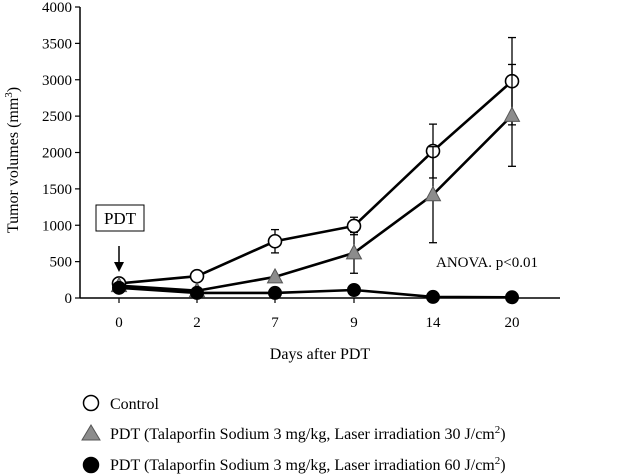 The image size is (622, 475). I want to click on legend-triangle-icon, so click(91, 432).